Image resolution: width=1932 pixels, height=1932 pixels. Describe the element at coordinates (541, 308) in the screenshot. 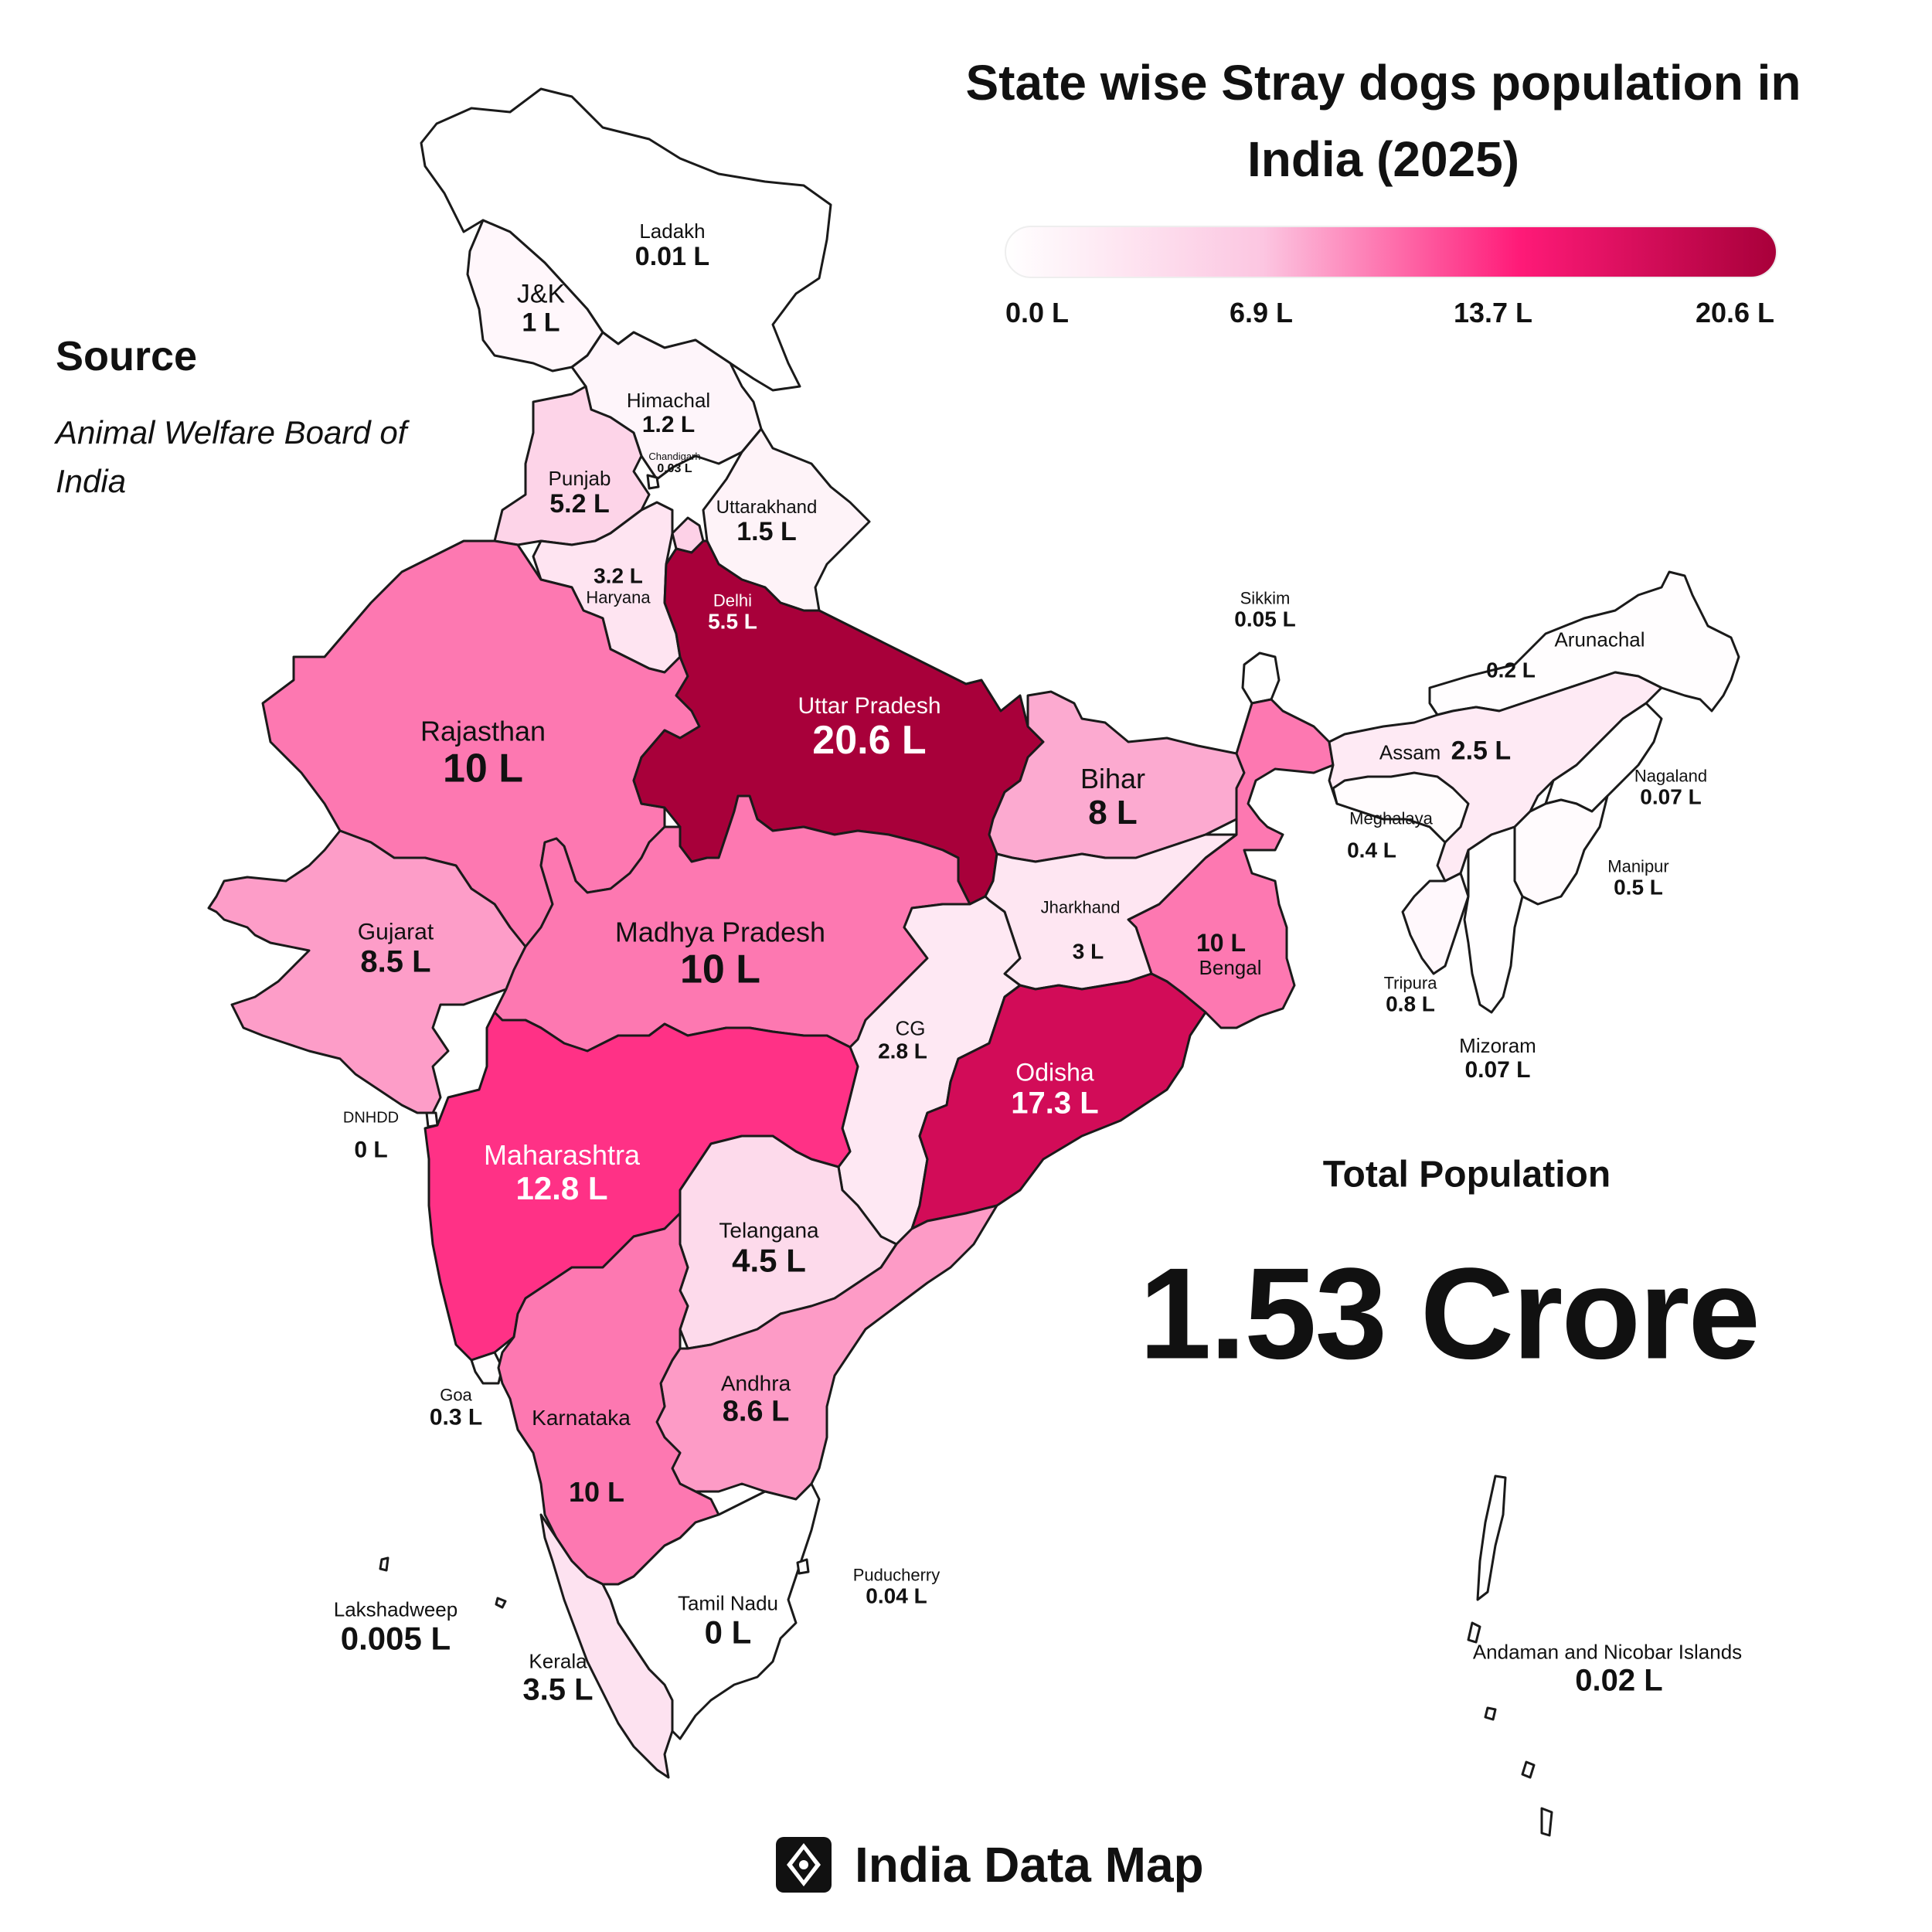

I see `label-jk: J&K 1 L` at that location.